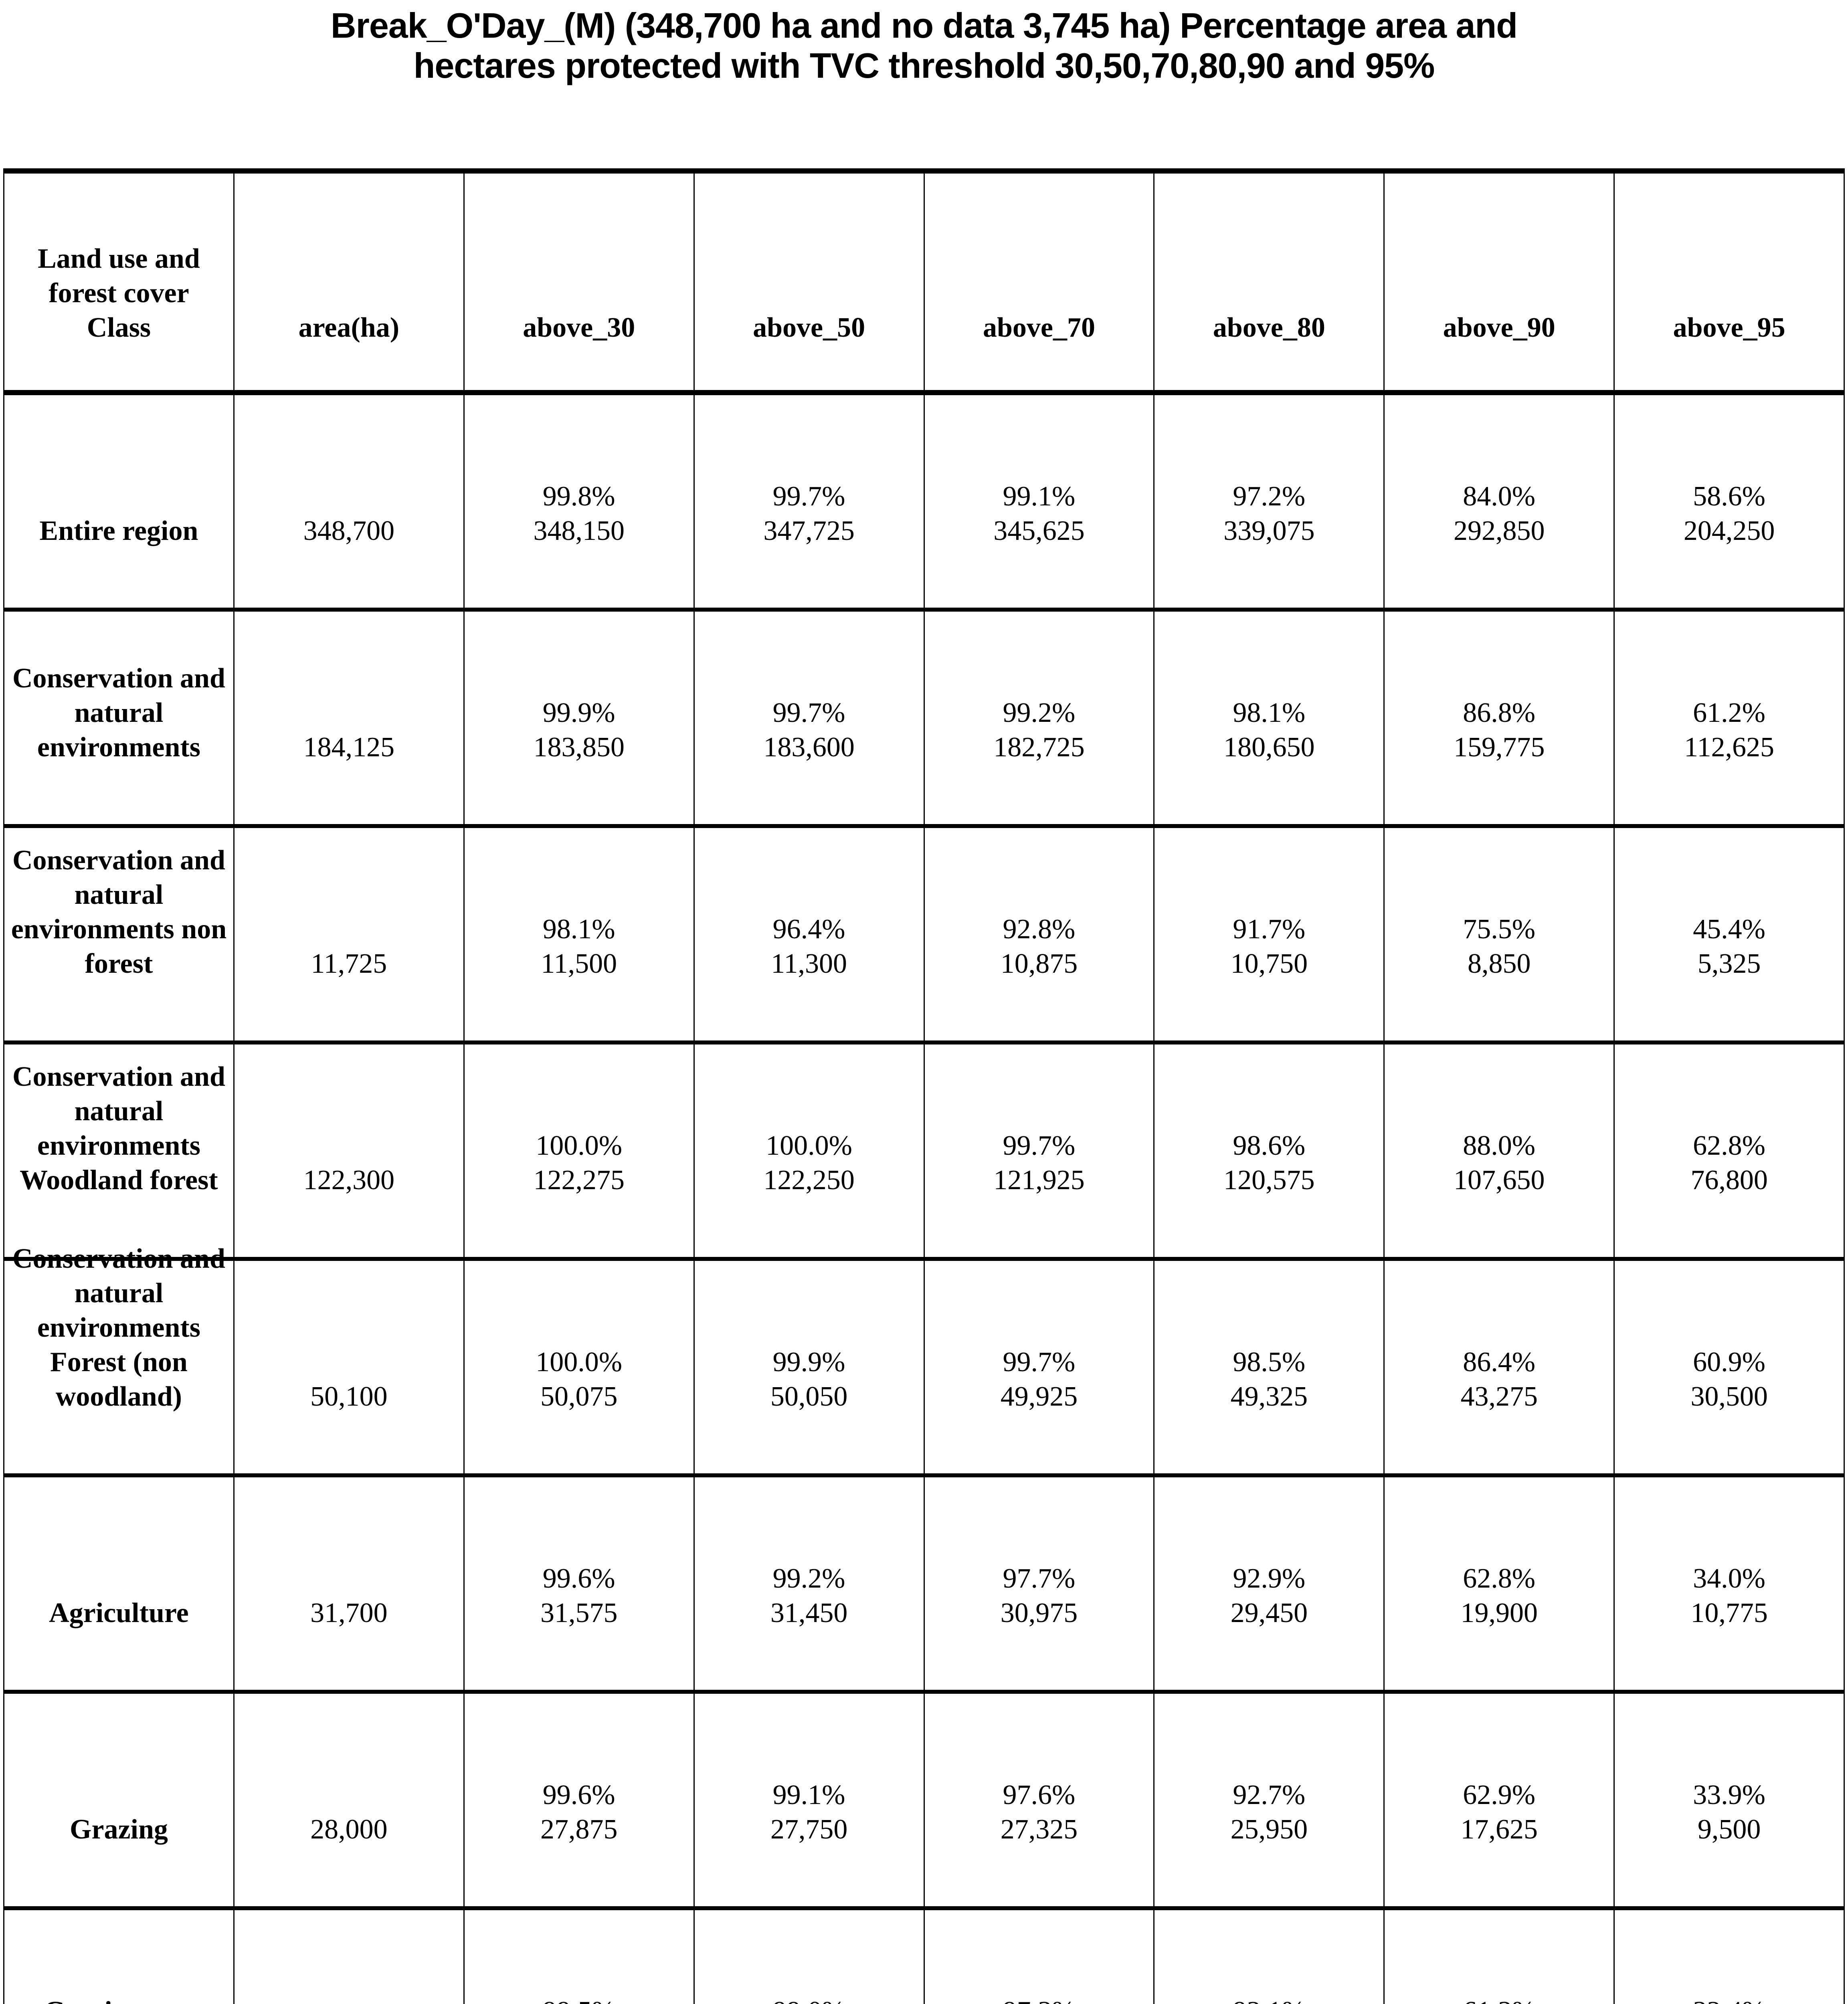 This screenshot has width=1848, height=2004. What do you see at coordinates (118, 530) in the screenshot?
I see `row-label: Entire region` at bounding box center [118, 530].